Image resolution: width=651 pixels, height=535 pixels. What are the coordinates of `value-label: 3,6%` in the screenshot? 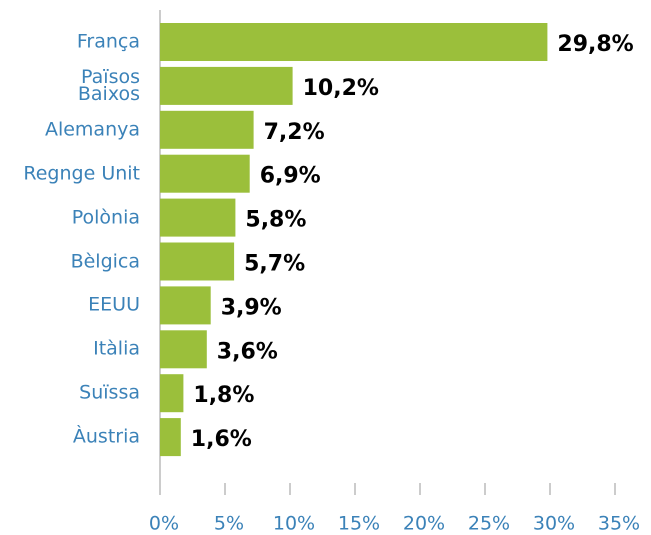 It's located at (247, 351).